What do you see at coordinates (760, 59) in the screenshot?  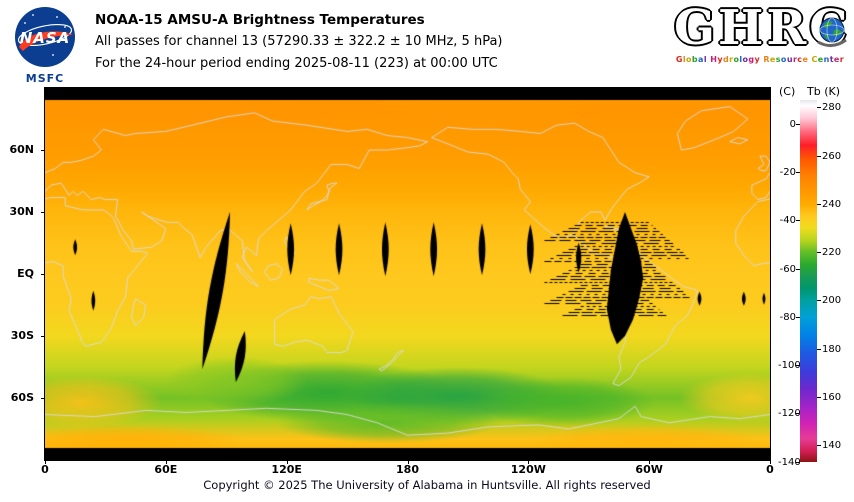 I see `ghrc-subtitle: Global Hydrology Resource Center` at bounding box center [760, 59].